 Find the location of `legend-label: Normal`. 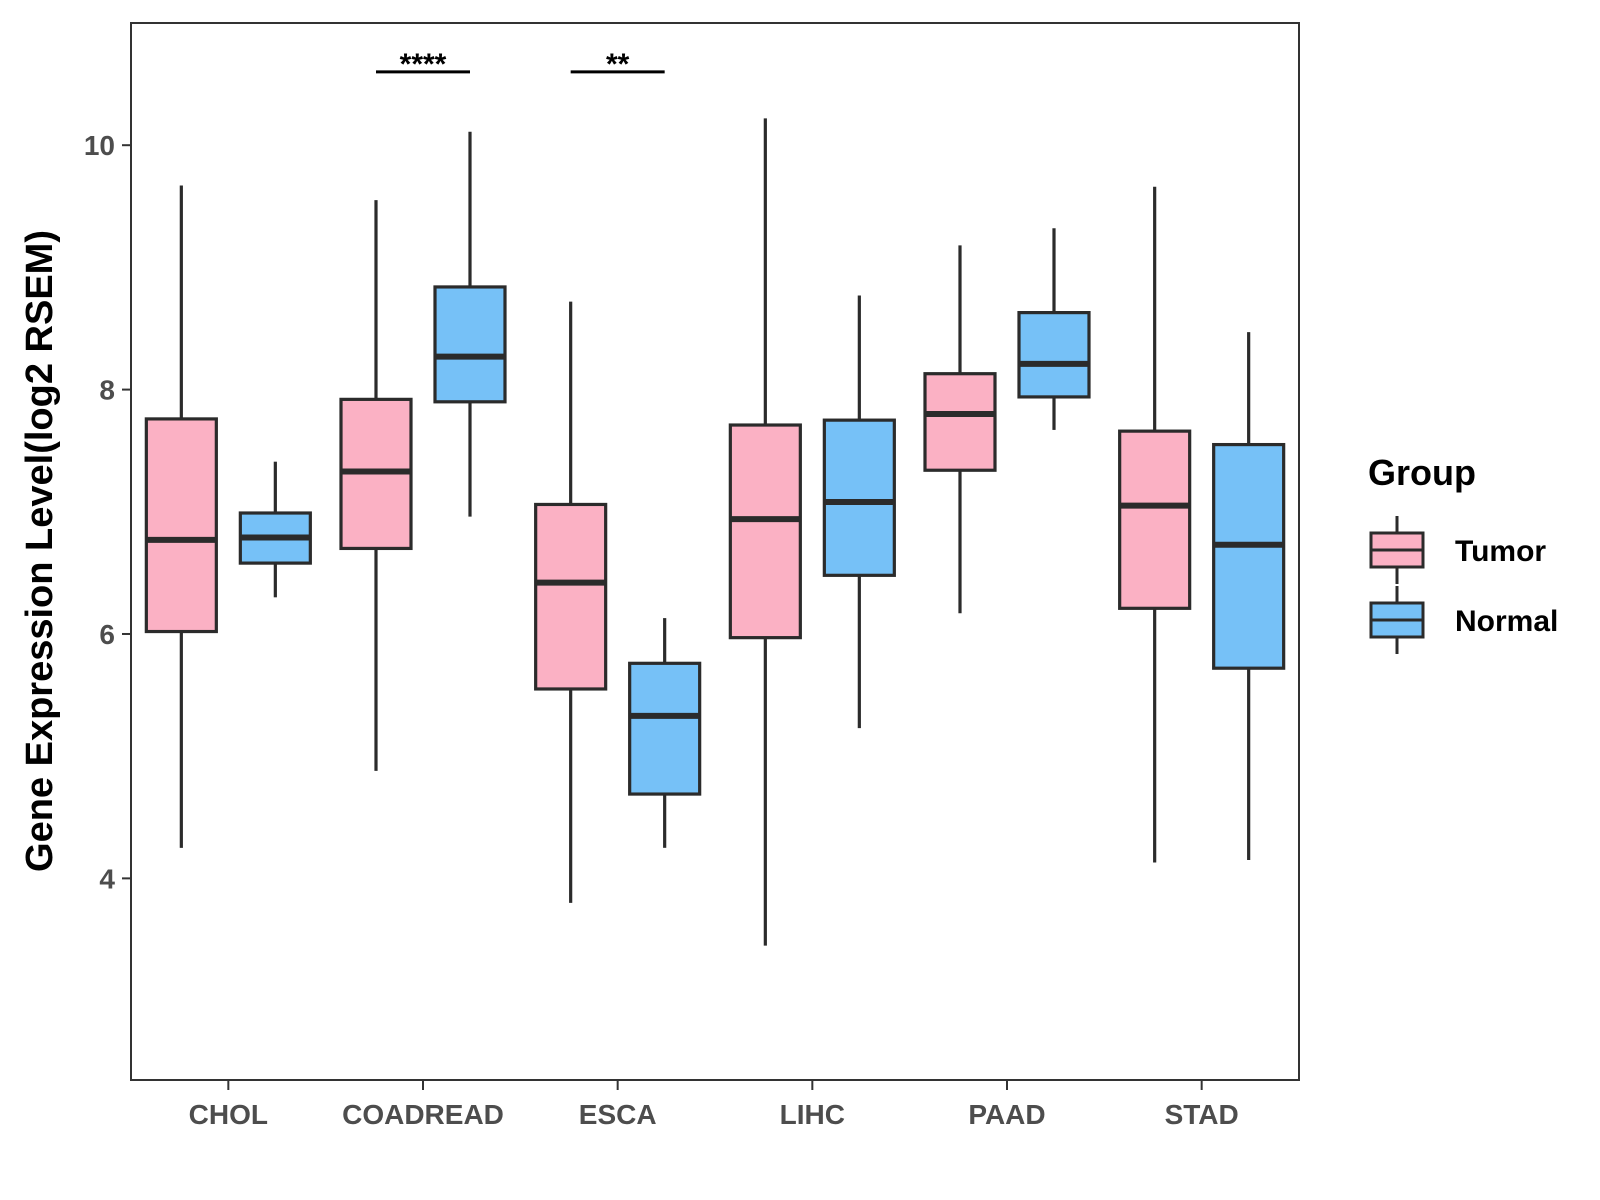

legend-label: Normal is located at coordinates (1506, 621).